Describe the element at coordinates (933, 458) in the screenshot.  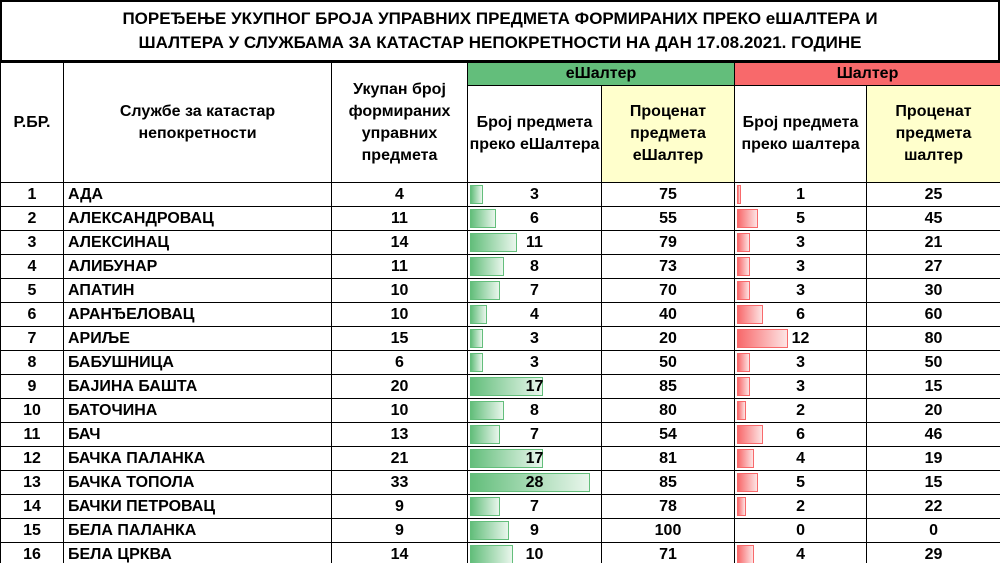
I see `shalter-percent: 19` at that location.